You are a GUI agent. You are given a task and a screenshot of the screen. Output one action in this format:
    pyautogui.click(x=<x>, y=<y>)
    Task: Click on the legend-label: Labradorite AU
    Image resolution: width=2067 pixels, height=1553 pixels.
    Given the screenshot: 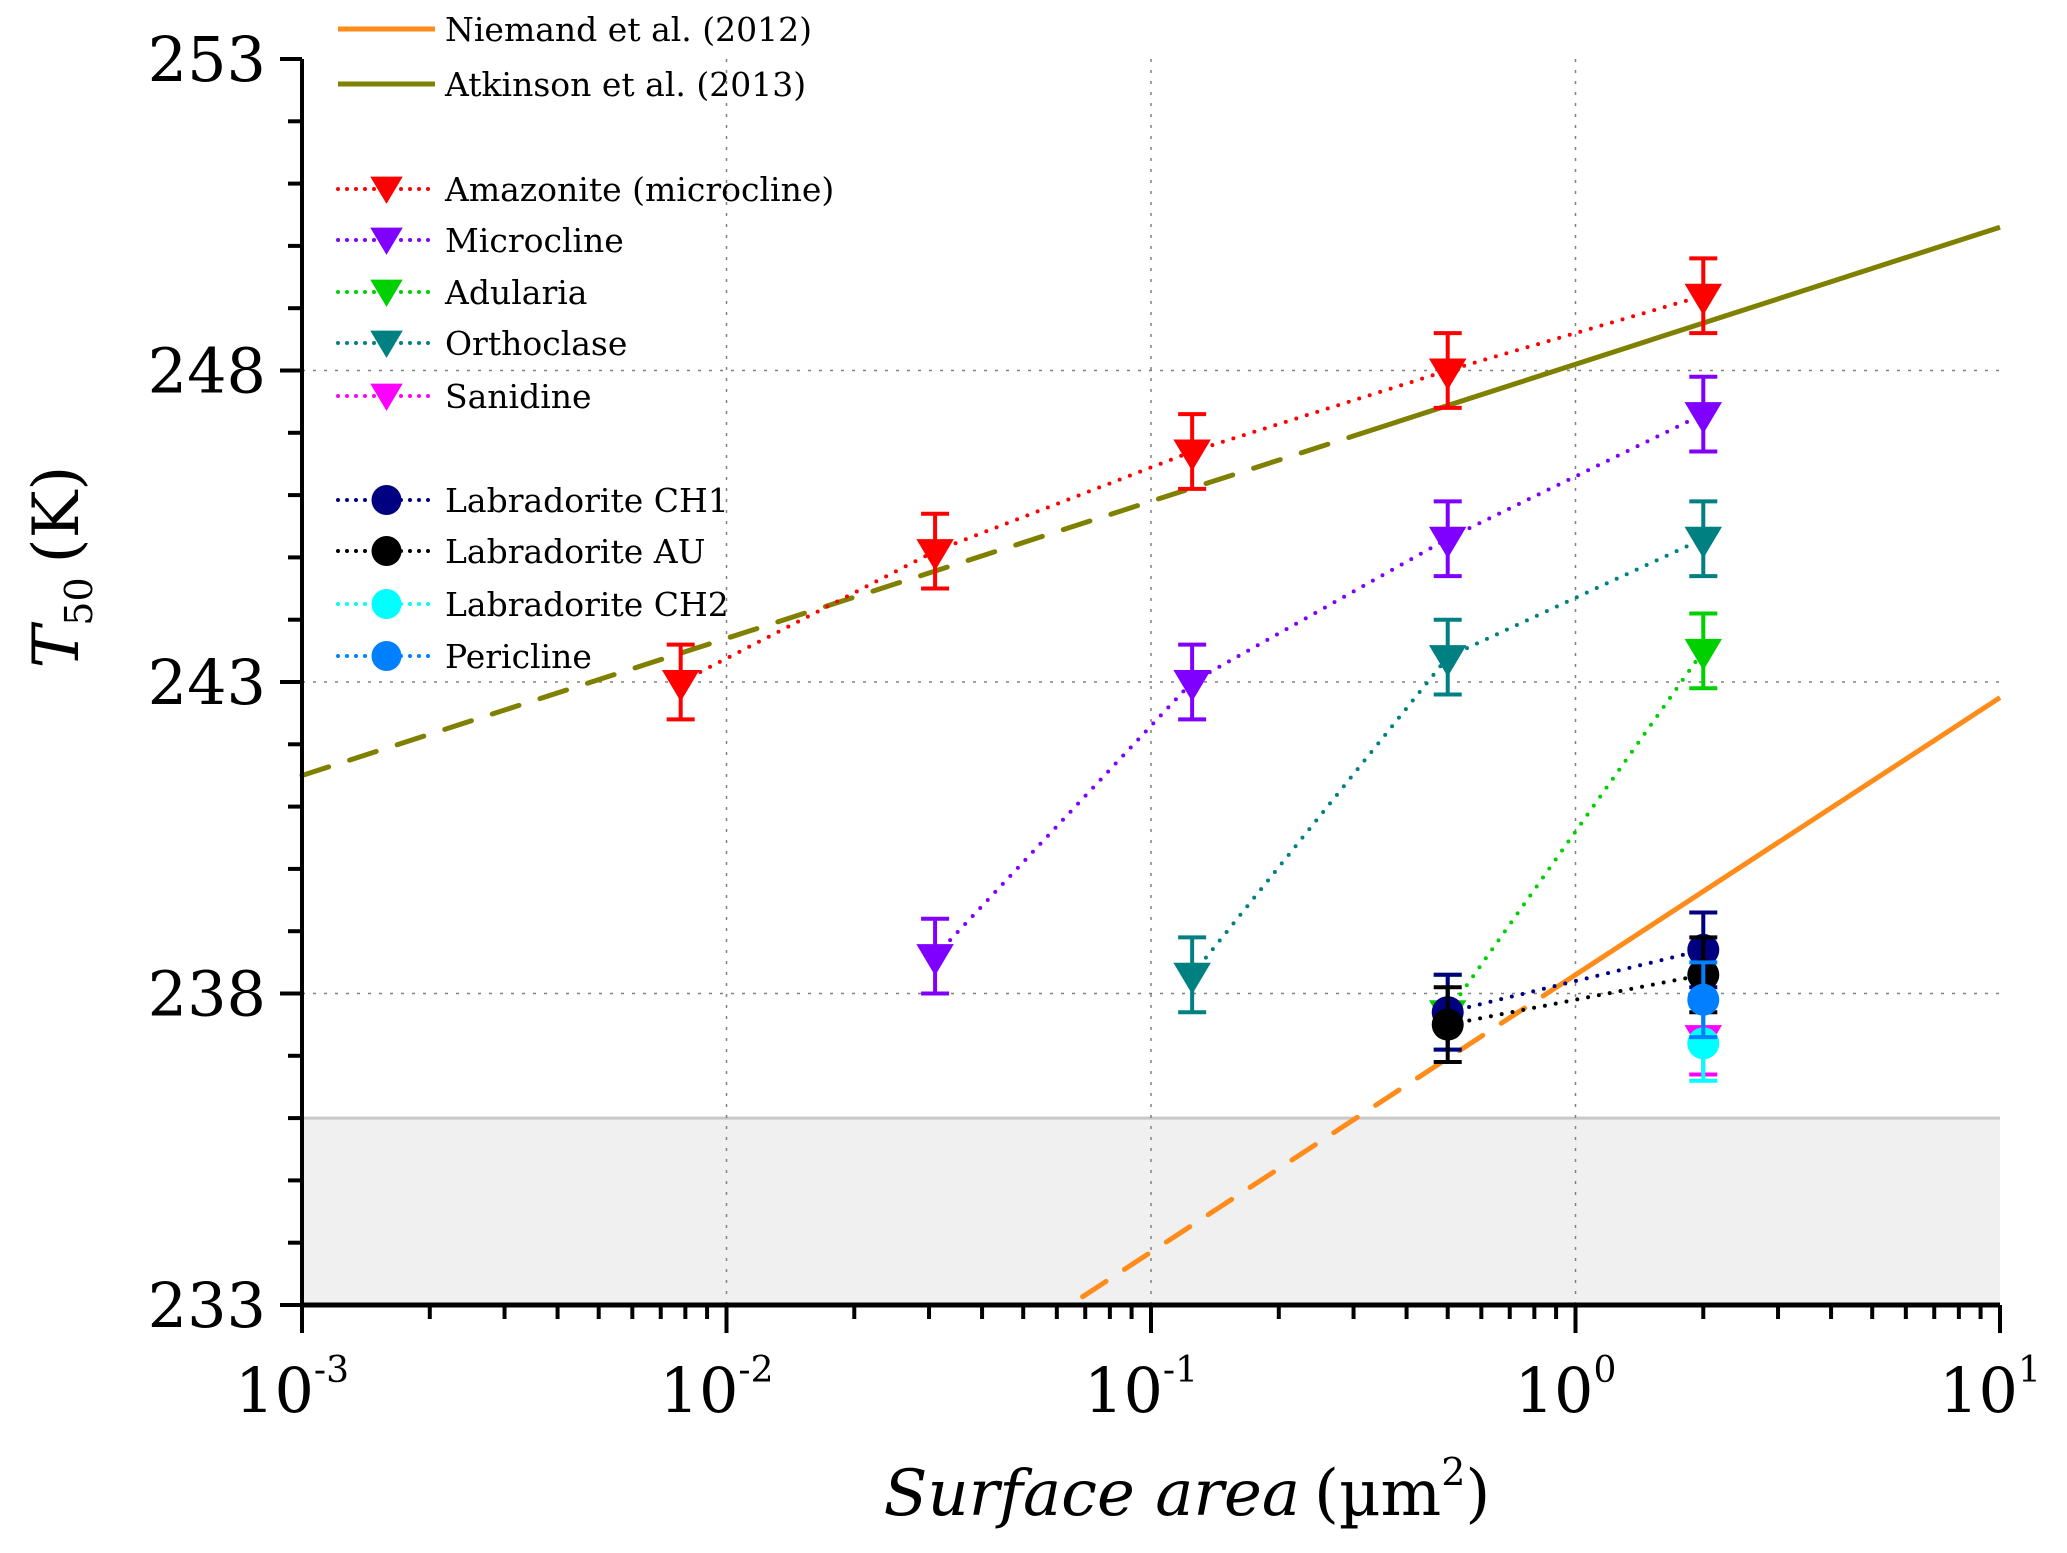 What is the action you would take?
    pyautogui.click(x=575, y=551)
    